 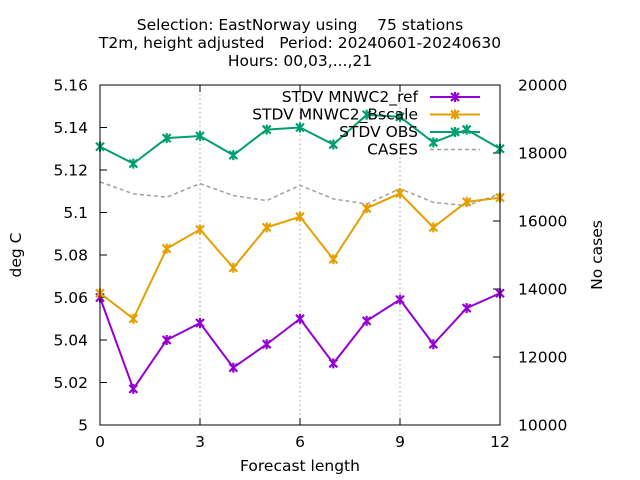 I want to click on x-axis-label: Forecast length, so click(x=300, y=466).